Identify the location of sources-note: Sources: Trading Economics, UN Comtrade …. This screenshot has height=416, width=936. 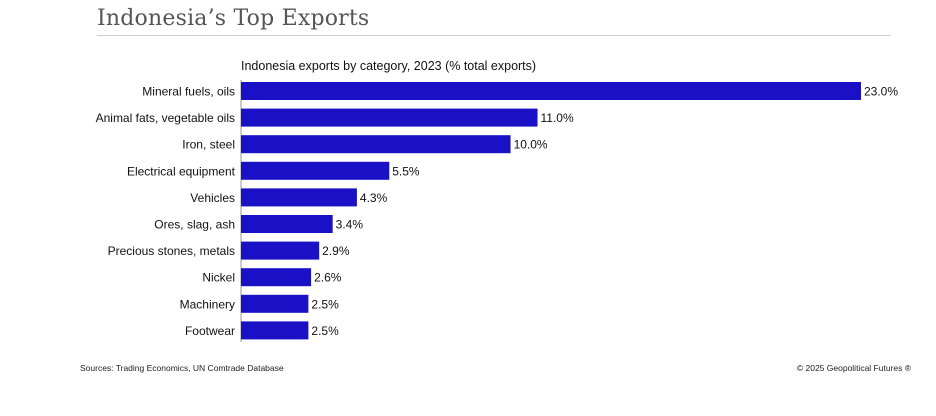
(182, 368).